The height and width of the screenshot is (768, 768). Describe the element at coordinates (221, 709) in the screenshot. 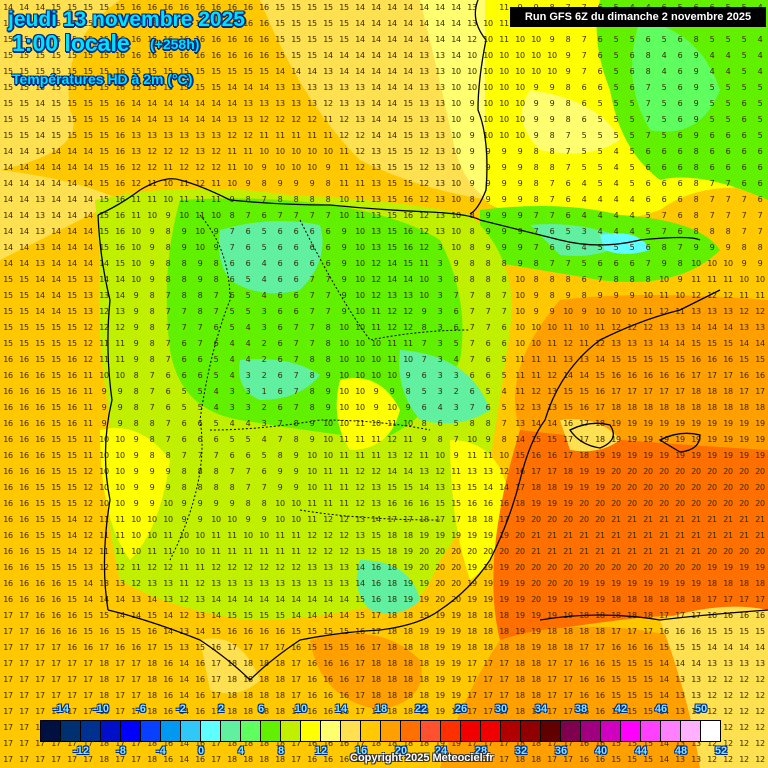

I see `colorbar-tick-label: 2` at that location.